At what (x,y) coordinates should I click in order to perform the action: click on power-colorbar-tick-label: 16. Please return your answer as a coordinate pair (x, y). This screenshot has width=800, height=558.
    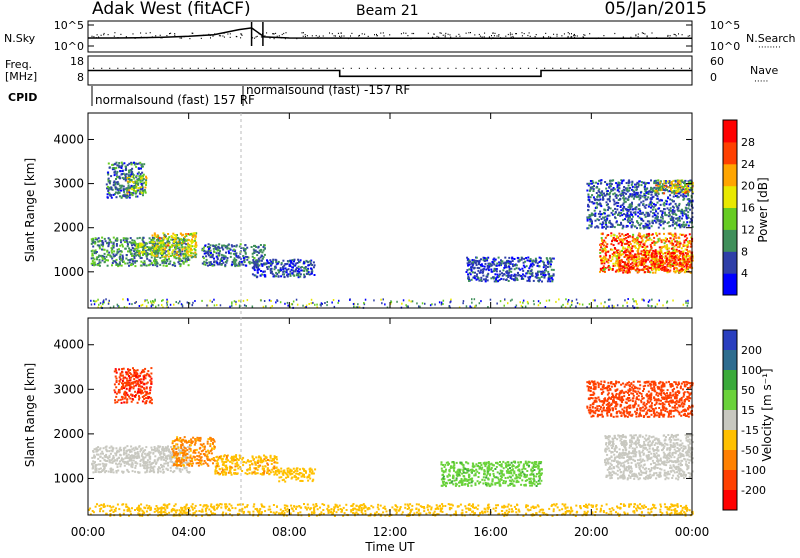
    Looking at the image, I should click on (748, 208).